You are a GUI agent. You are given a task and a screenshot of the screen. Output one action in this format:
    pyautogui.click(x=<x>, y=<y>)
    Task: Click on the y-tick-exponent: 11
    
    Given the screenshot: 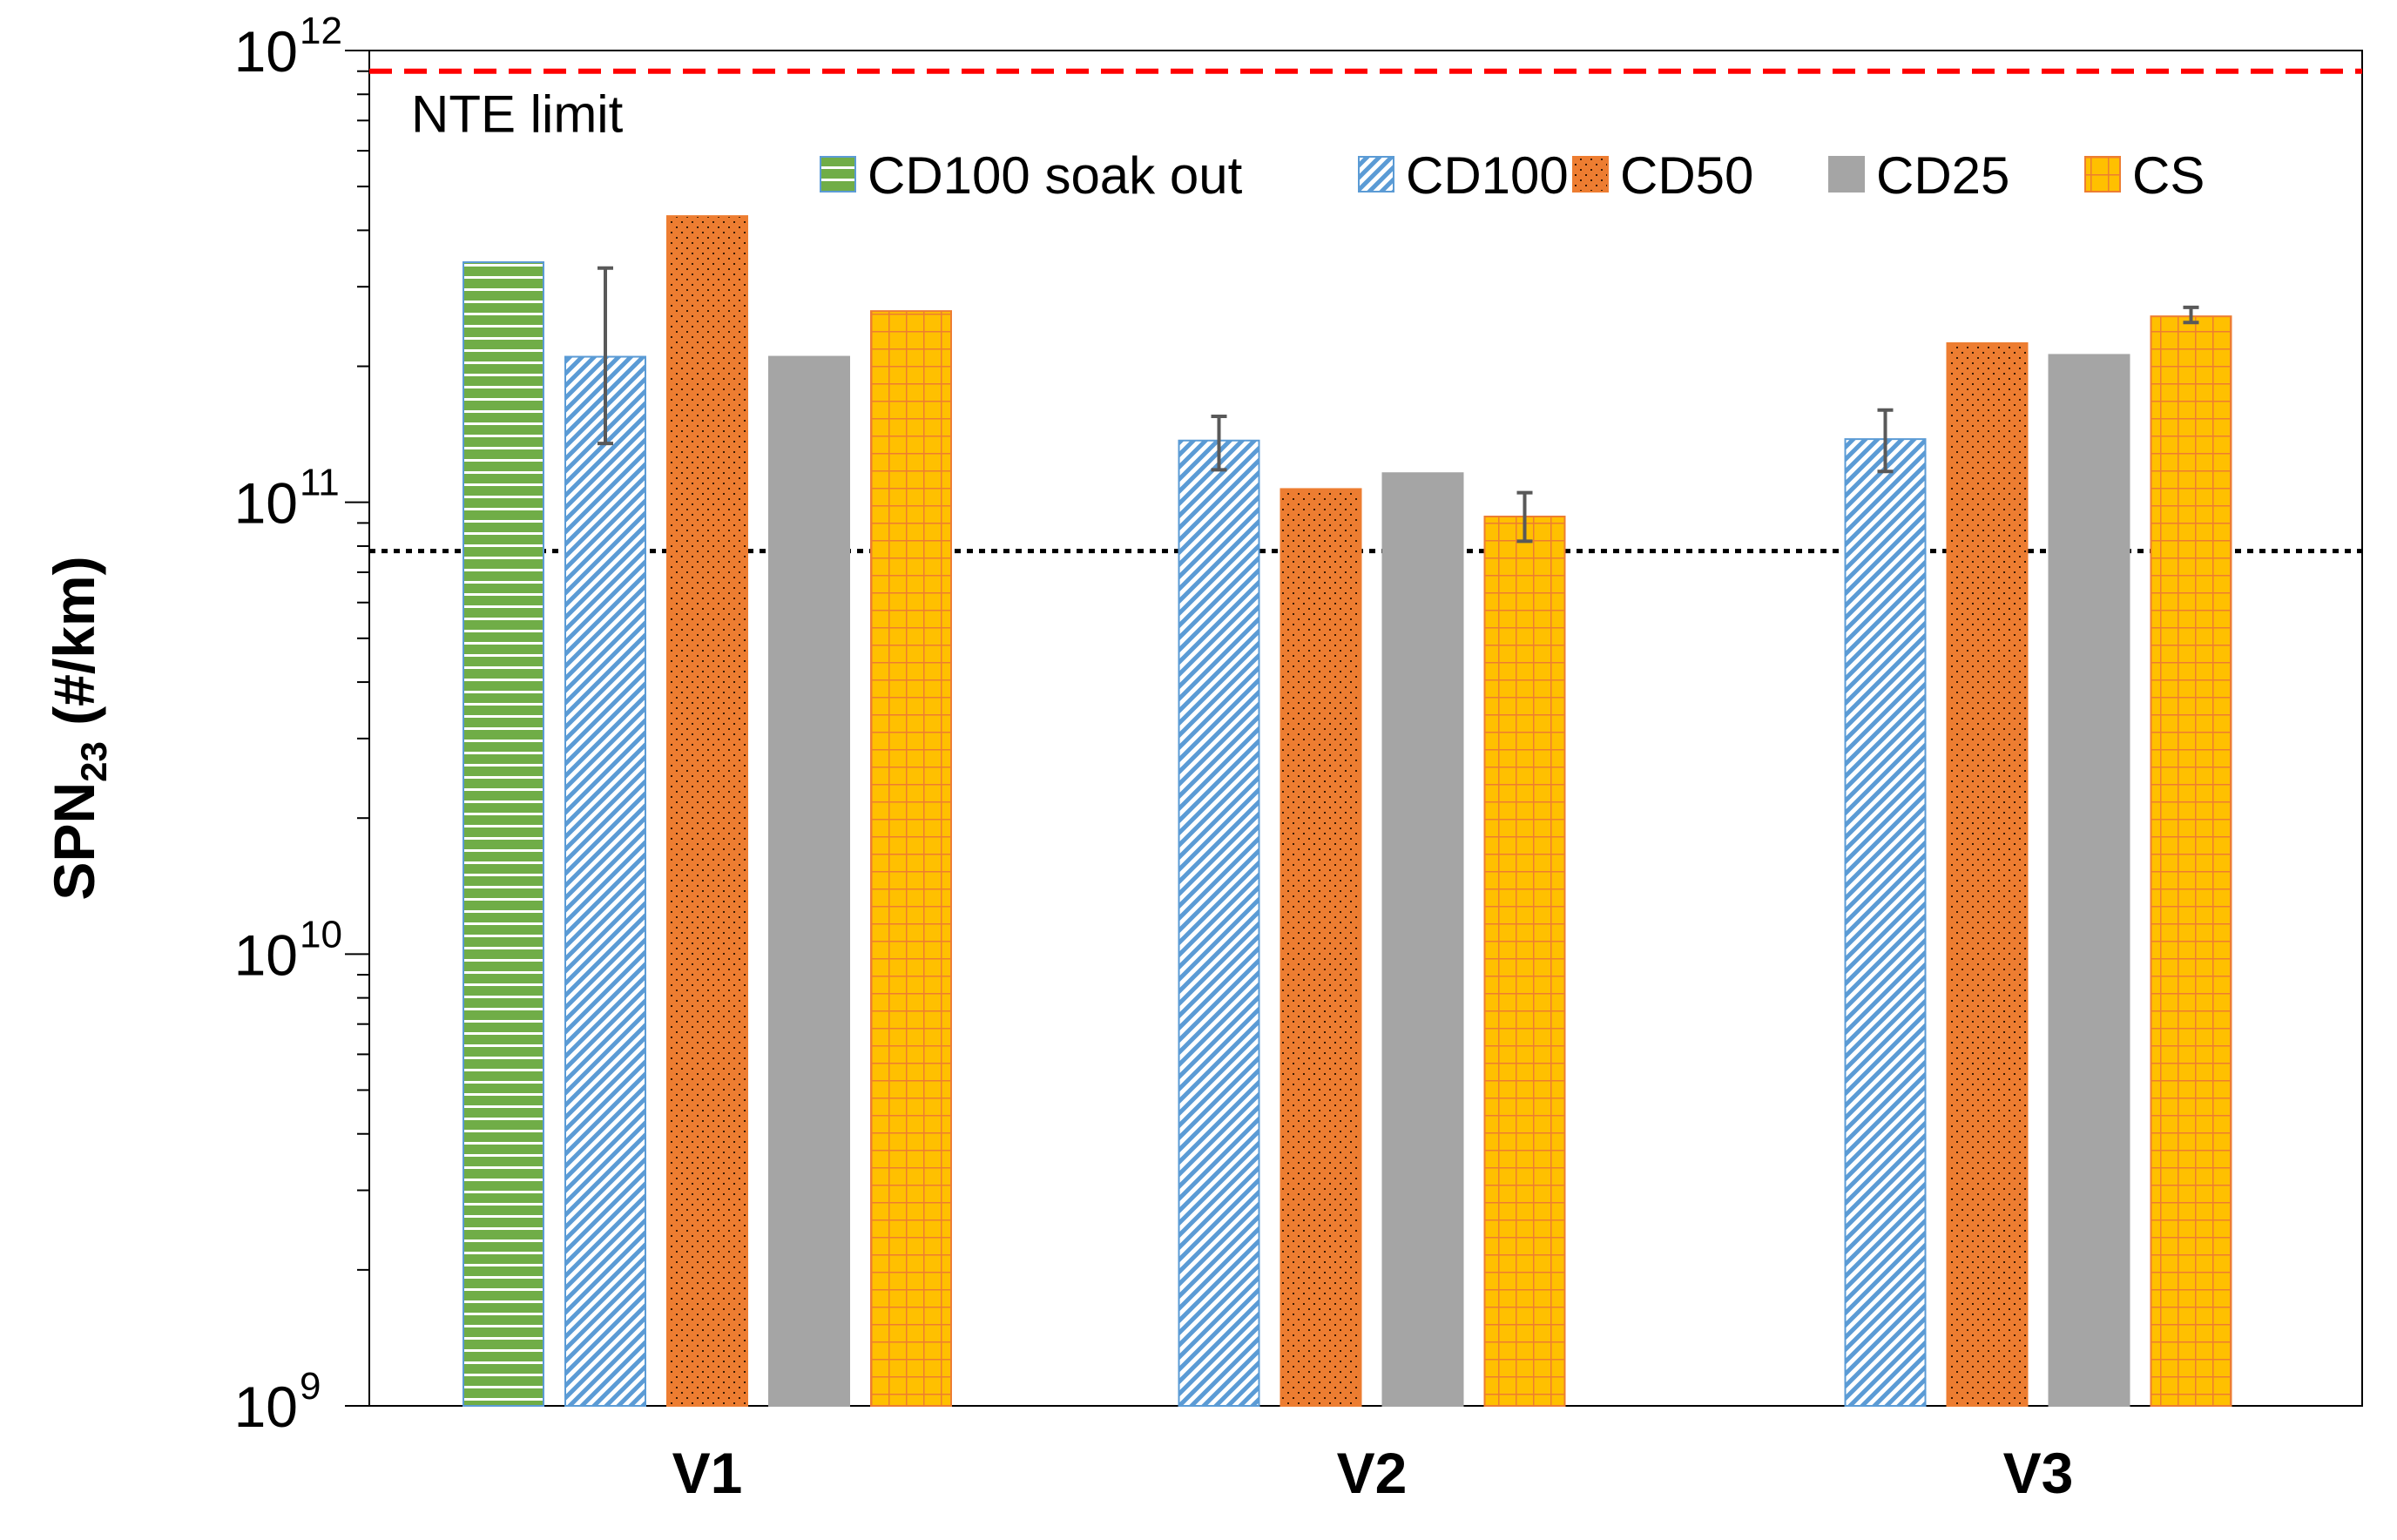 What is the action you would take?
    pyautogui.click(x=320, y=483)
    